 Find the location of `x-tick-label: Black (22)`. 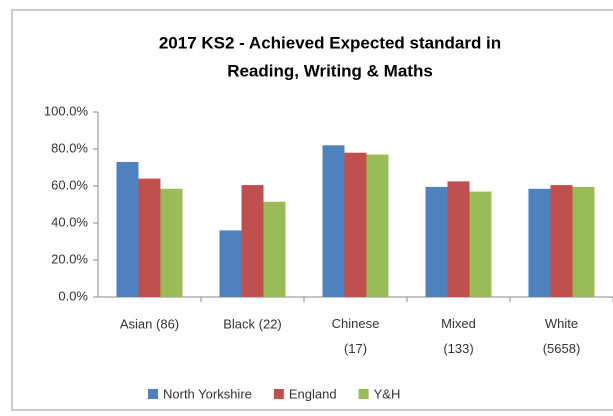

x-tick-label: Black (22) is located at coordinates (252, 323).